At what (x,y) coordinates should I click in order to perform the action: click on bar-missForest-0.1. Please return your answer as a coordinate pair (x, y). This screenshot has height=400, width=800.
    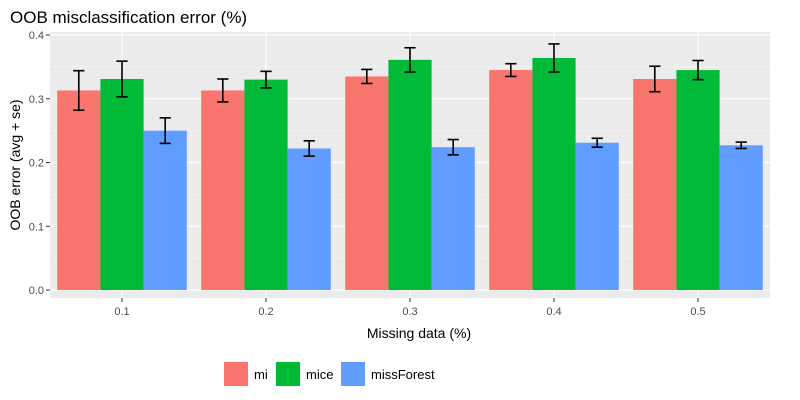
    Looking at the image, I should click on (165, 210).